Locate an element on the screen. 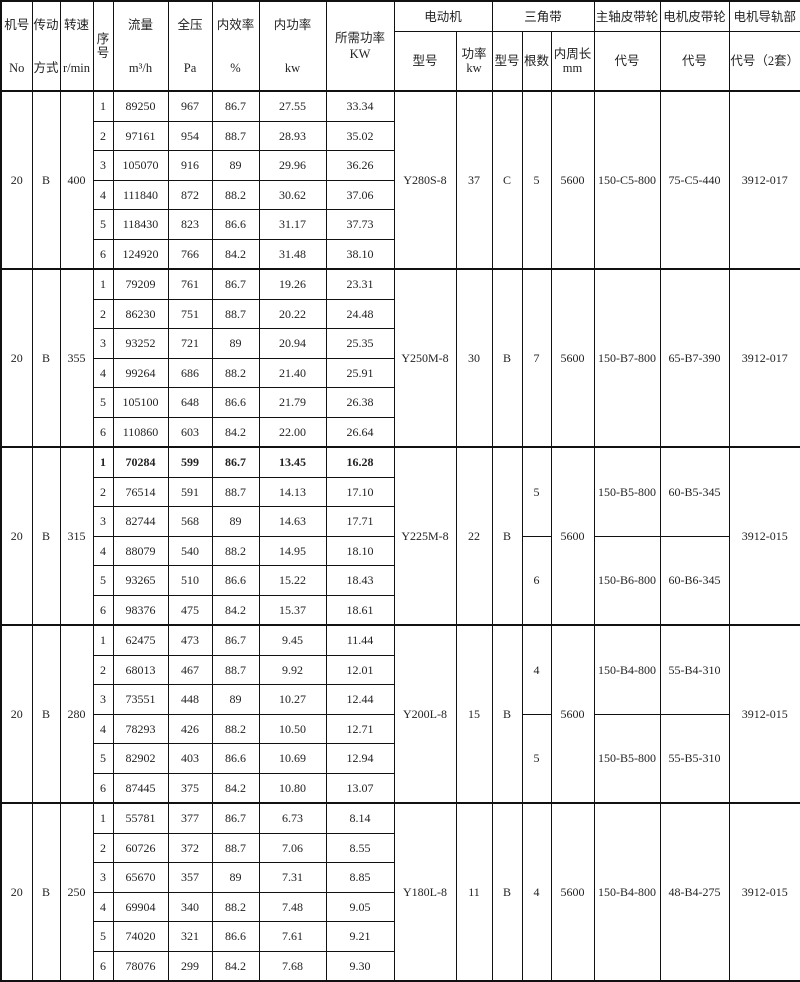 The image size is (800, 982). header-main-pulley-code: 代号 is located at coordinates (627, 61).